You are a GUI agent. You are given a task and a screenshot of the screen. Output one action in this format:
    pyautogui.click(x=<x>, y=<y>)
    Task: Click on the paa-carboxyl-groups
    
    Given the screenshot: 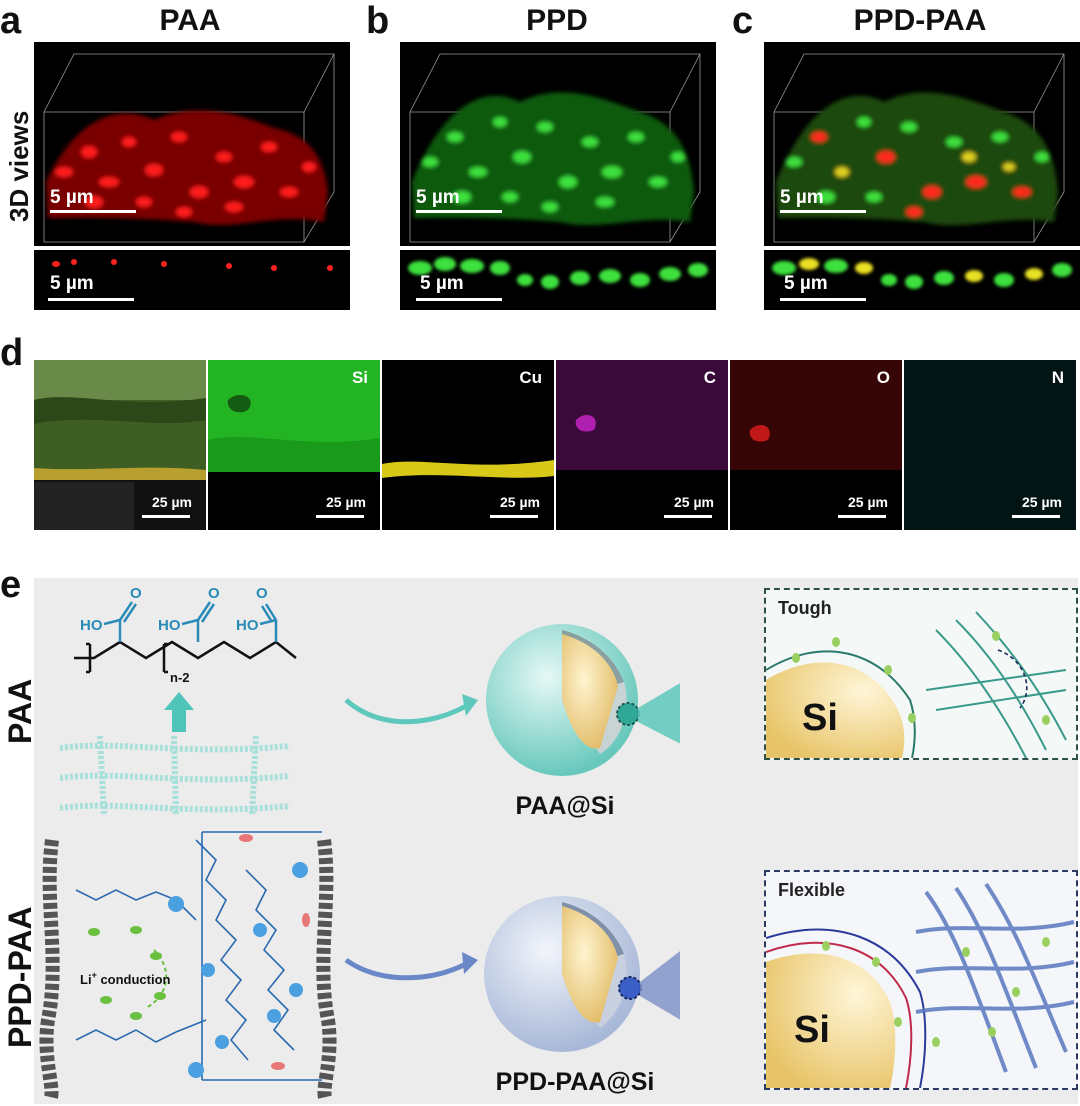 What is the action you would take?
    pyautogui.click(x=190, y=621)
    